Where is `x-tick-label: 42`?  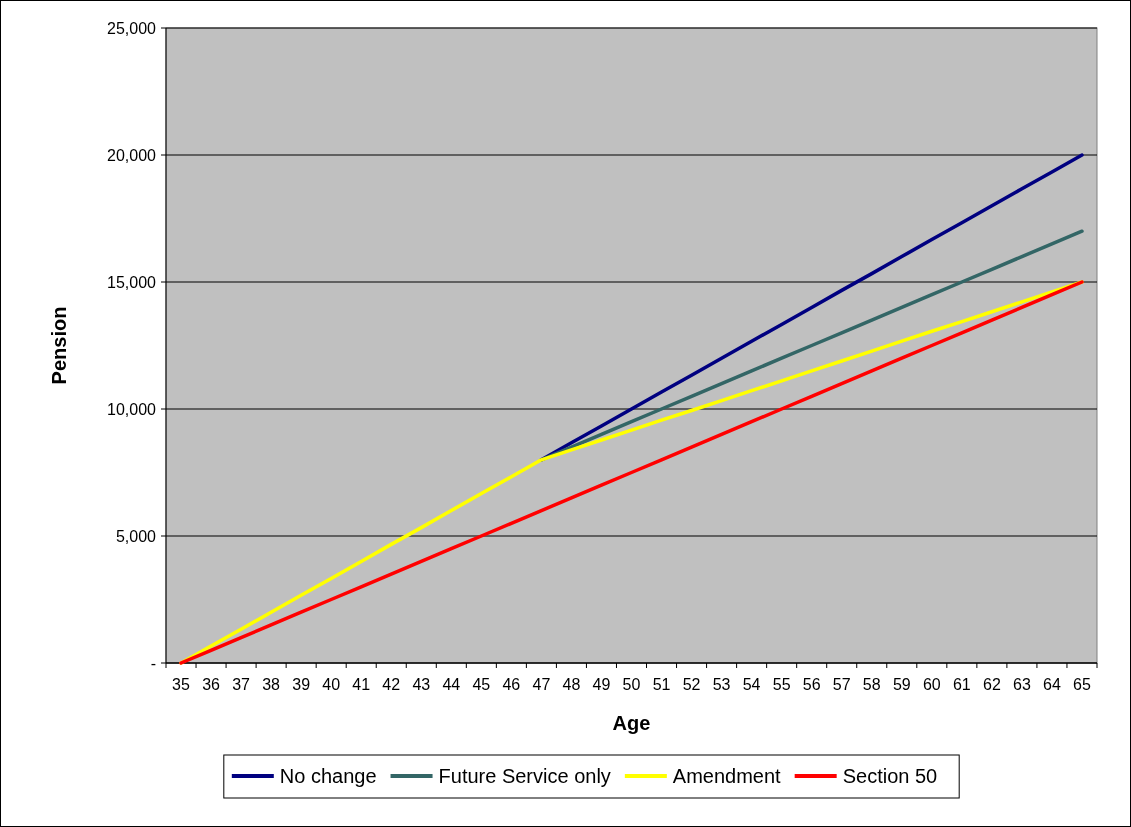
x-tick-label: 42 is located at coordinates (391, 684).